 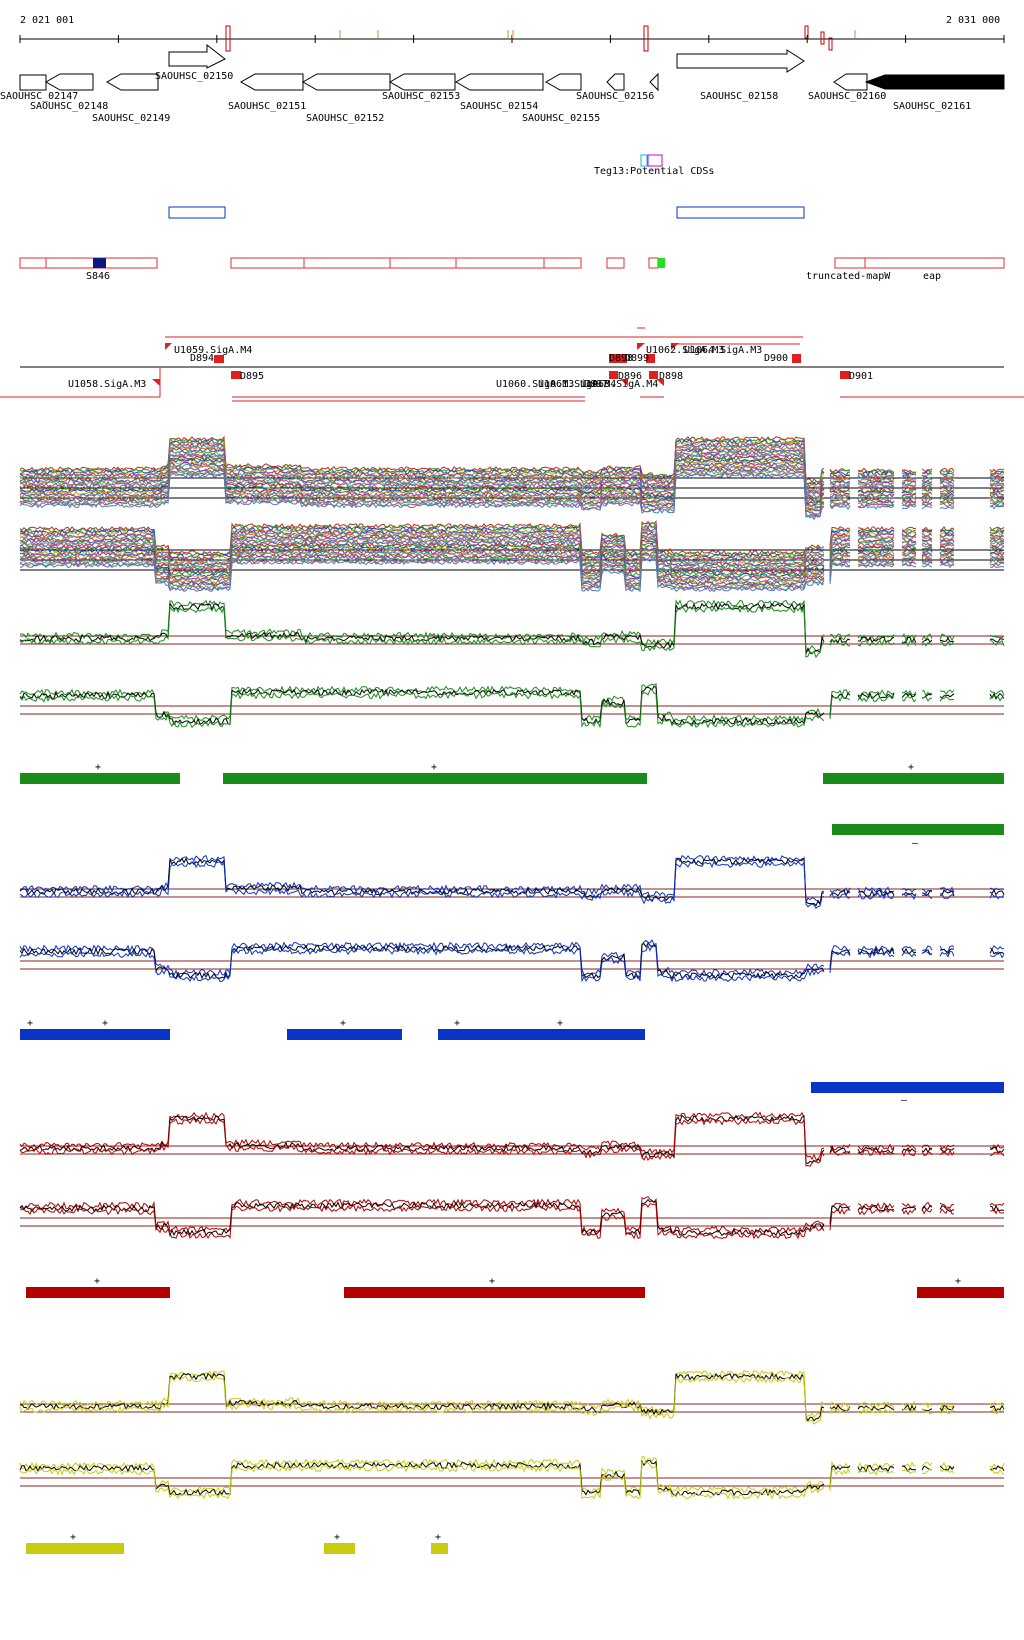 I want to click on promoter-label: D899, so click(x=637, y=358).